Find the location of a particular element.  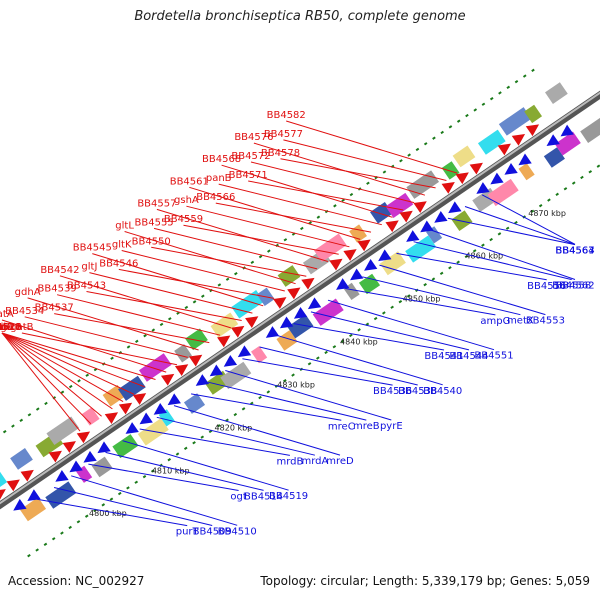

forward-gene-label: BB4561 is located at coordinates (189, 181).